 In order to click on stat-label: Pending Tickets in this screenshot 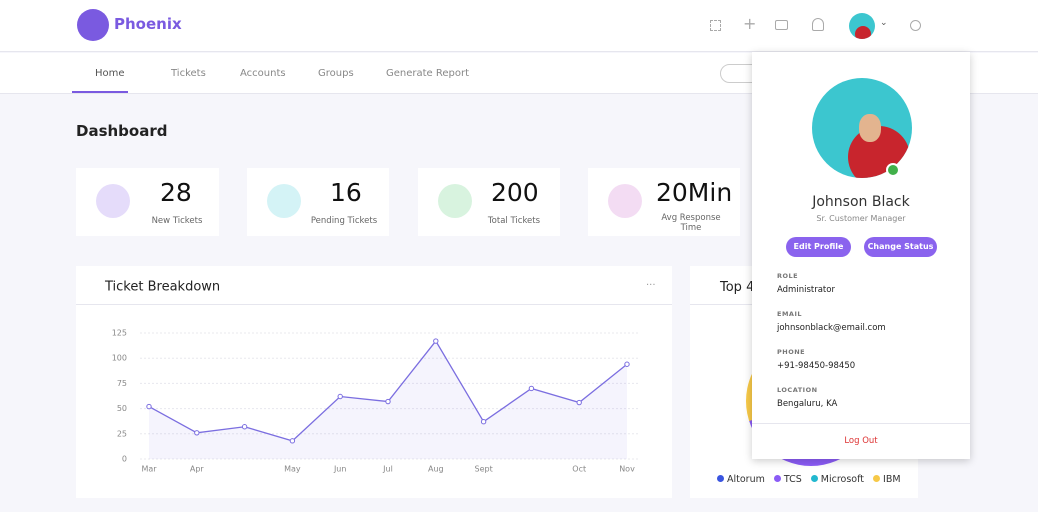, I will do `click(344, 221)`.